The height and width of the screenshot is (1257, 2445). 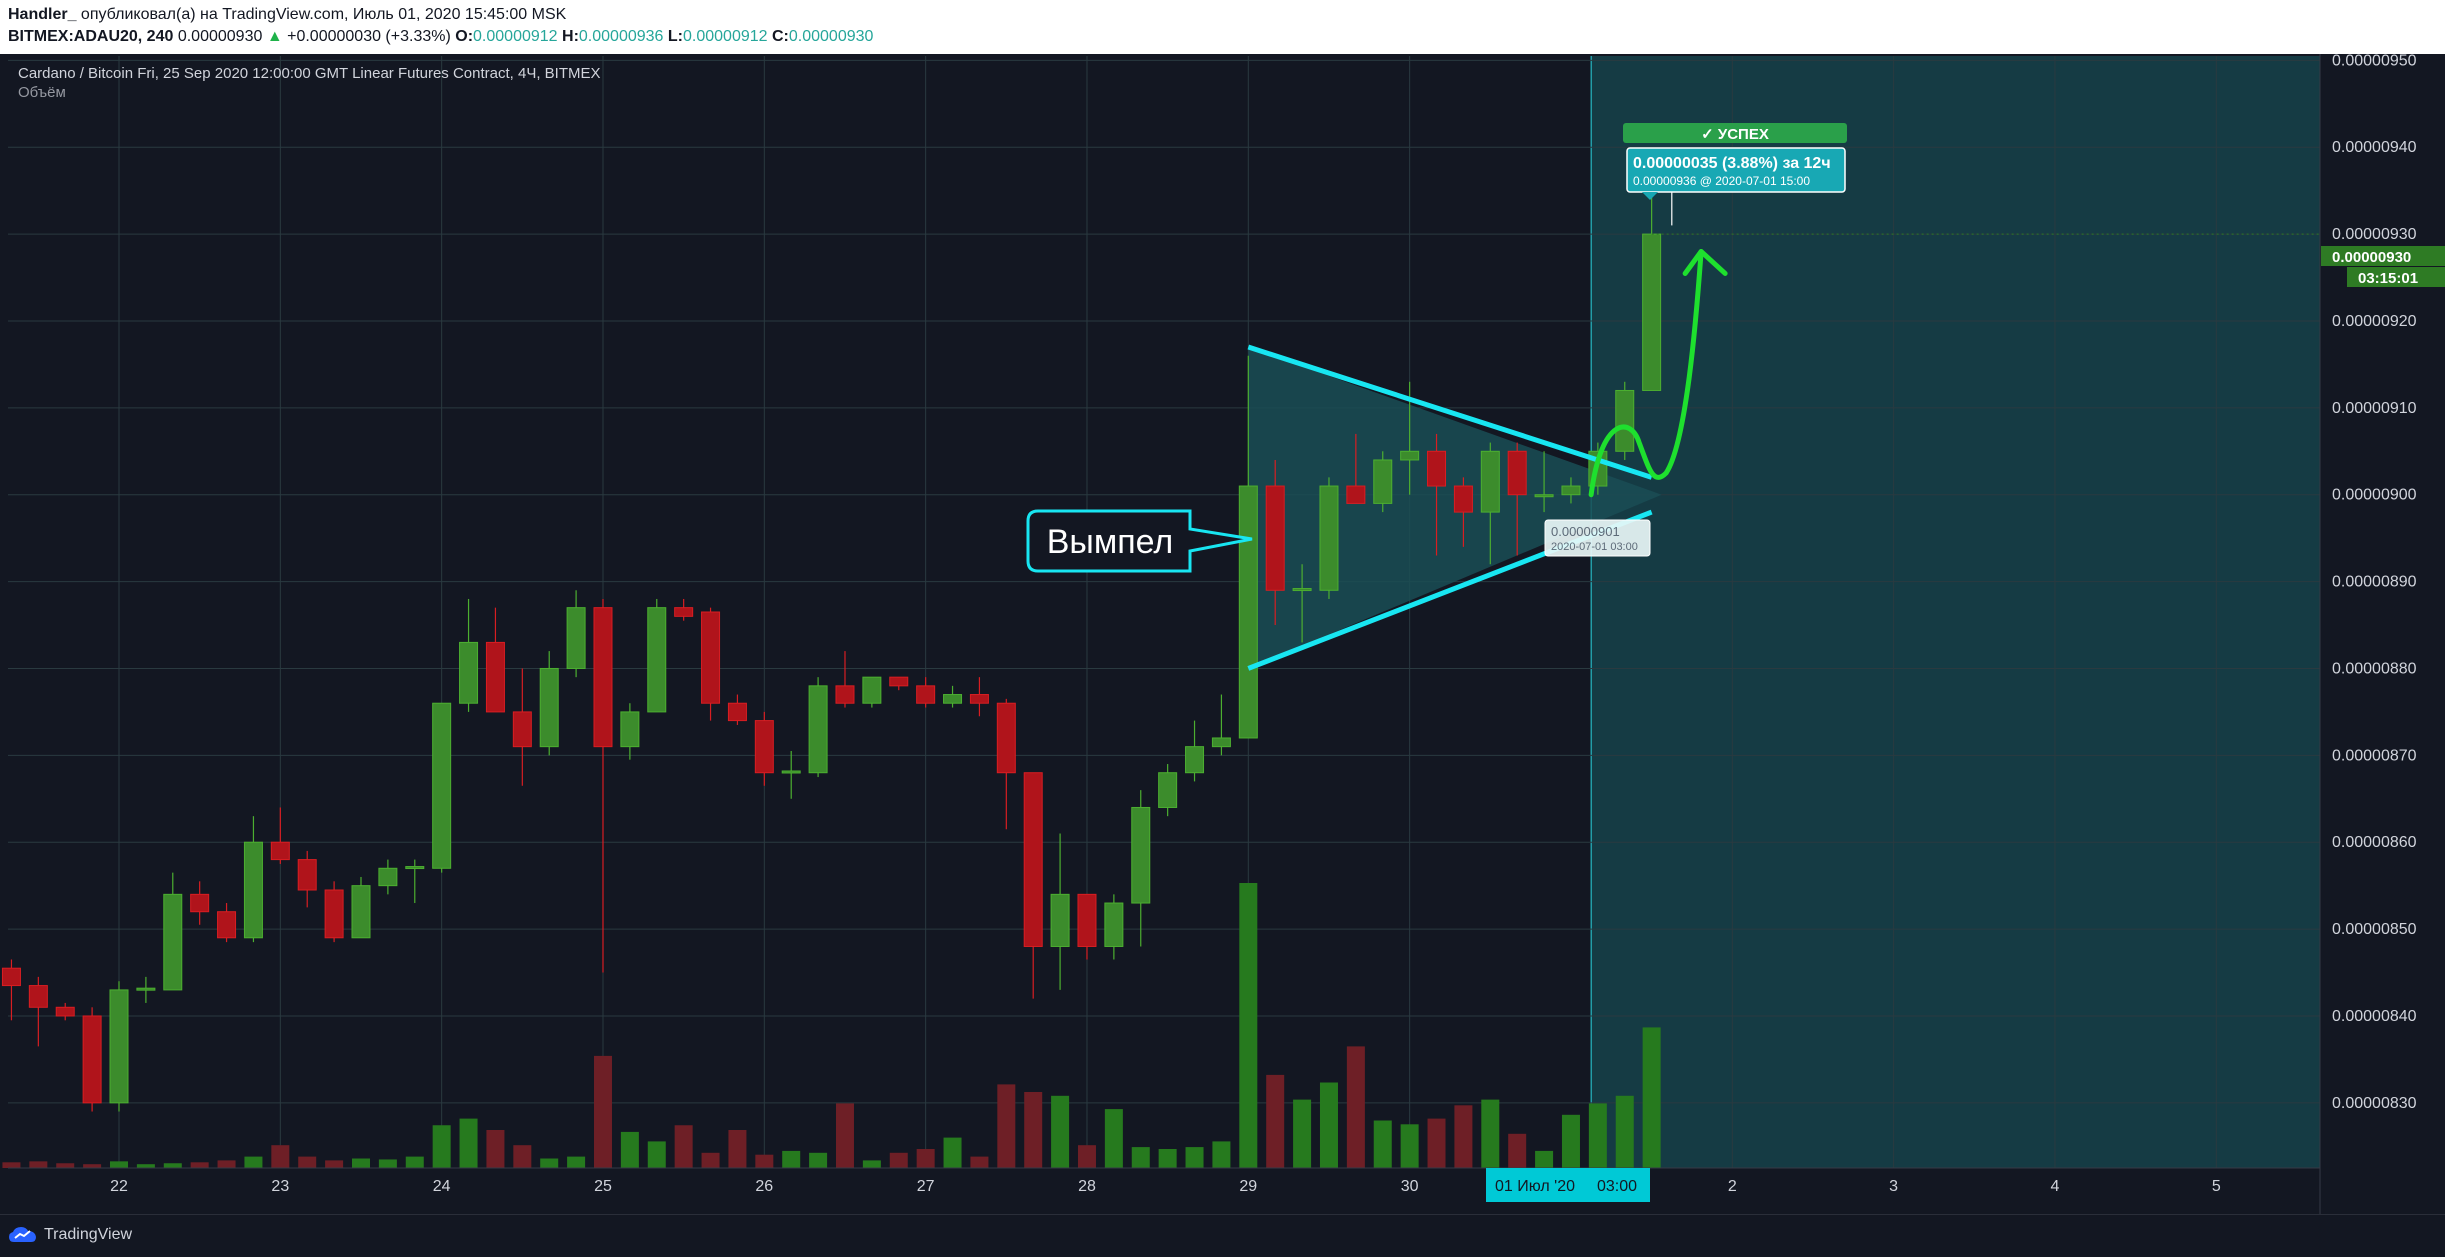 What do you see at coordinates (780, 36) in the screenshot?
I see `close-label: C:` at bounding box center [780, 36].